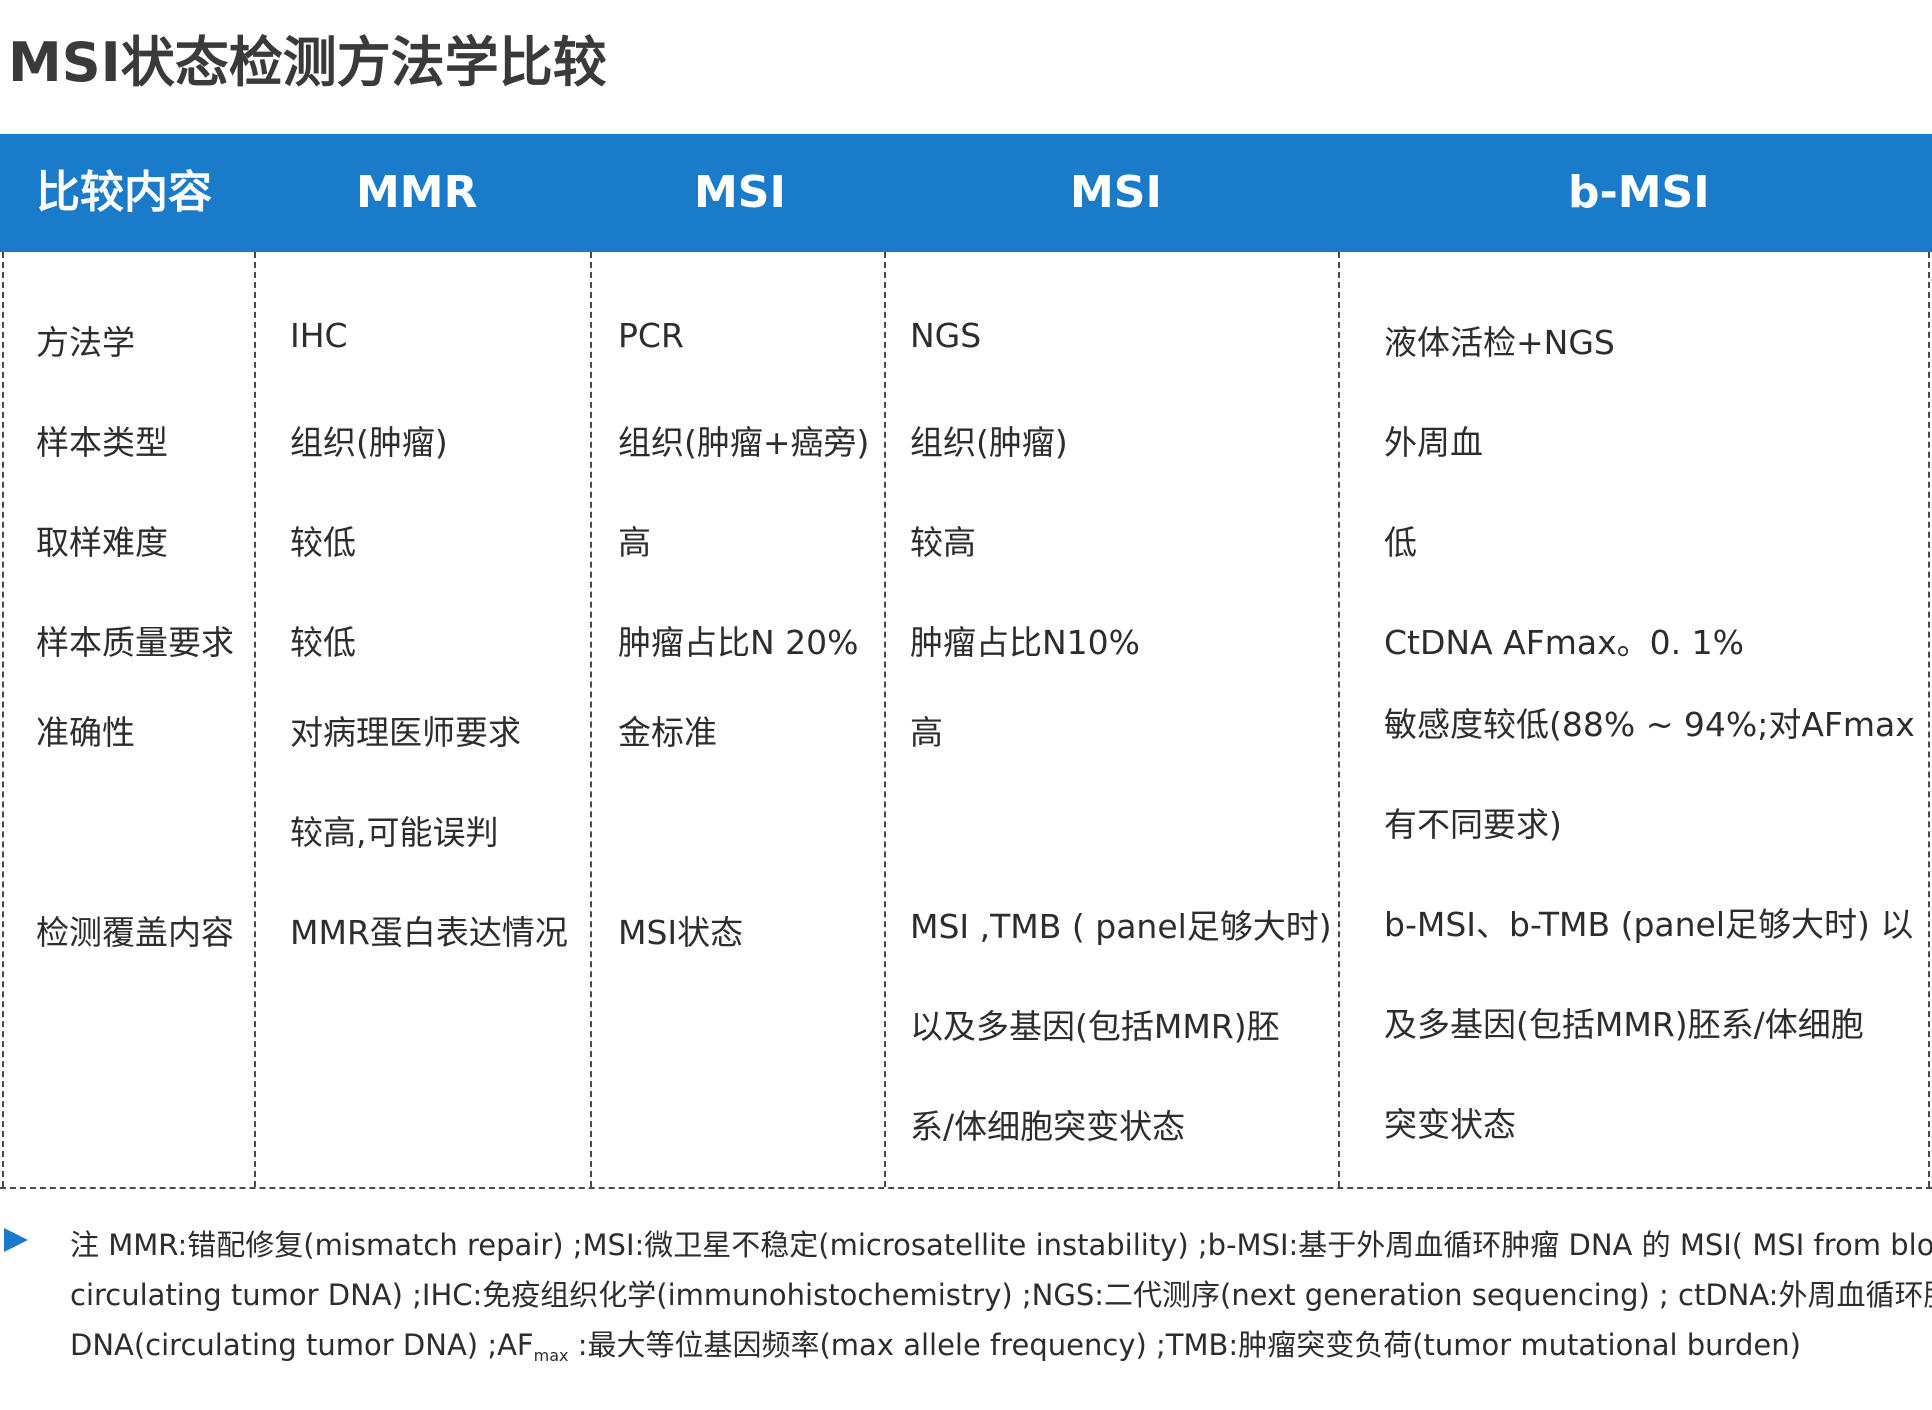  What do you see at coordinates (744, 442) in the screenshot?
I see `table-cell: 组织(肿瘤+癌旁)` at bounding box center [744, 442].